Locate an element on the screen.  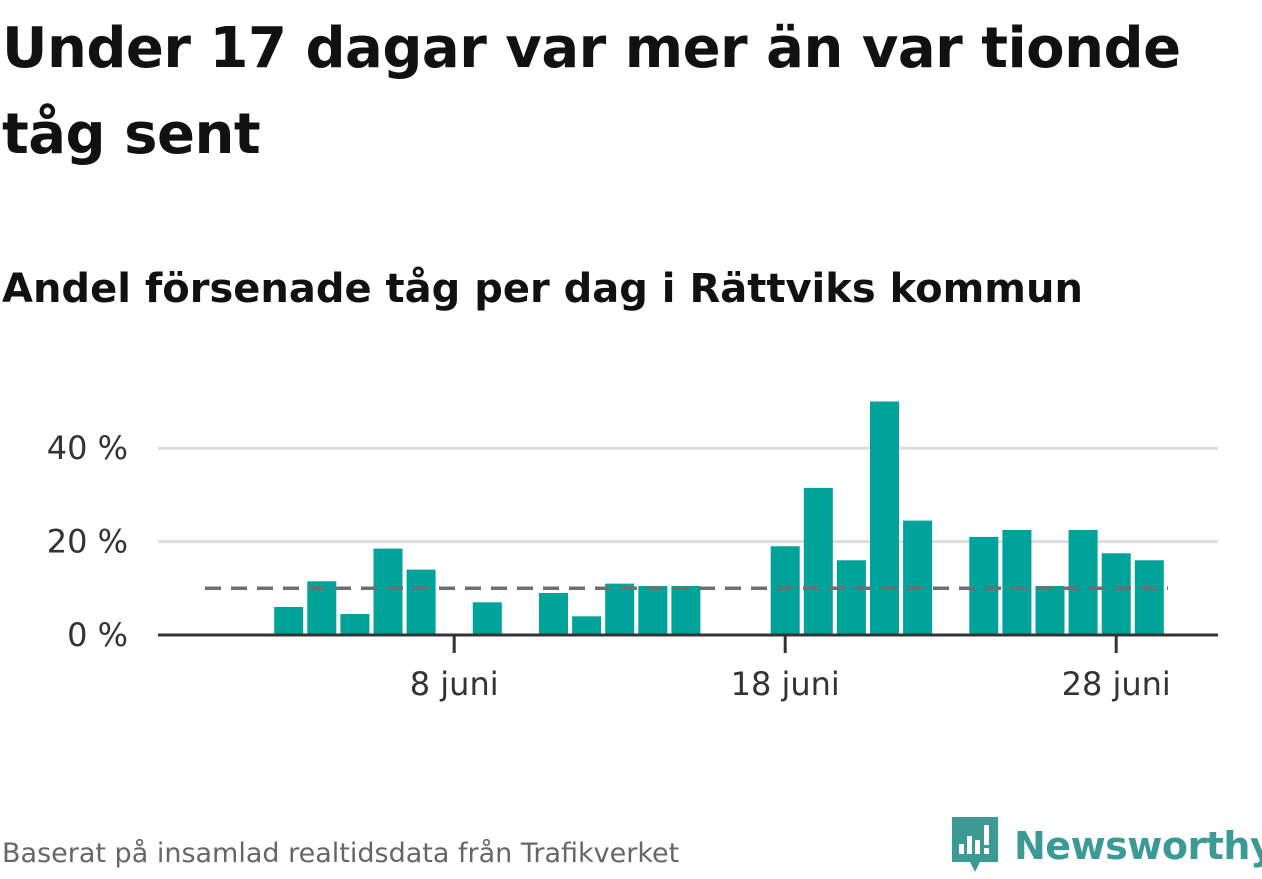
x-axis: 8 juni 18 juni 28 juni is located at coordinates (688, 668).